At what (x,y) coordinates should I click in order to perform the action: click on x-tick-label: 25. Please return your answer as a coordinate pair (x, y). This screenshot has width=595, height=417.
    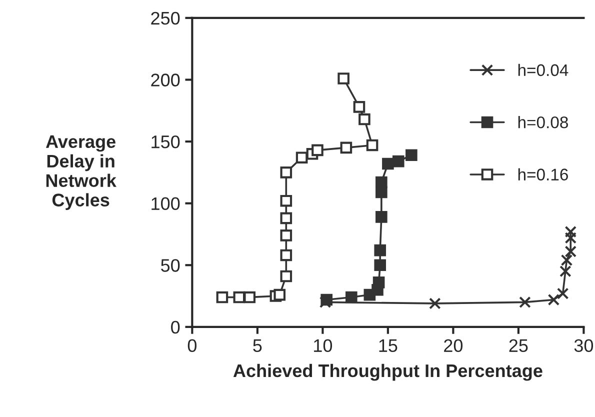
    Looking at the image, I should click on (518, 345).